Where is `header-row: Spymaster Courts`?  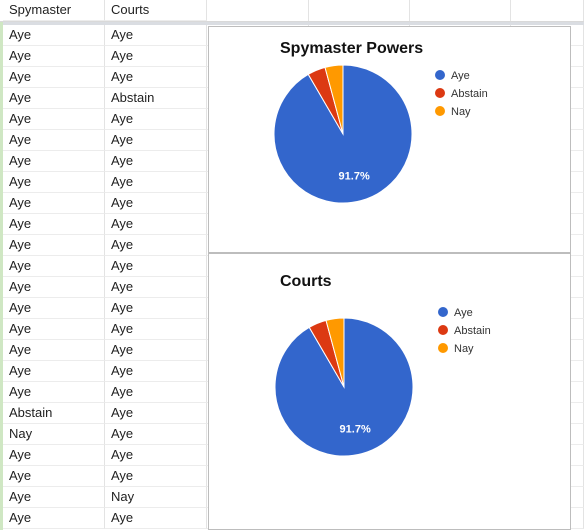 header-row: Spymaster Courts is located at coordinates (292, 12).